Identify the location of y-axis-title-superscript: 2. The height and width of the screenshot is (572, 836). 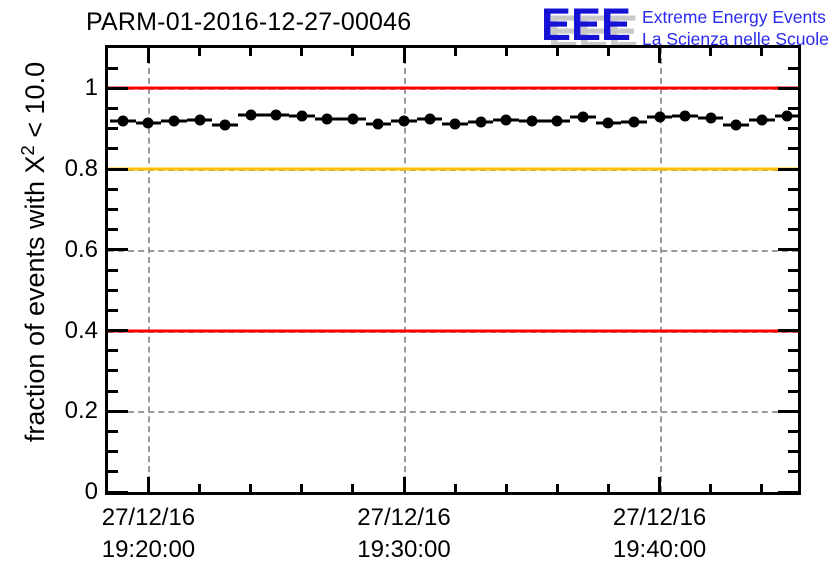
(27, 150).